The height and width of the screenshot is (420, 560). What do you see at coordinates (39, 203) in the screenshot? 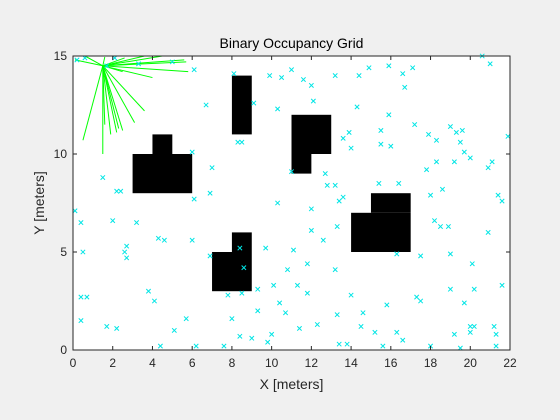
I see `y-axis-label: Y [meters]` at bounding box center [39, 203].